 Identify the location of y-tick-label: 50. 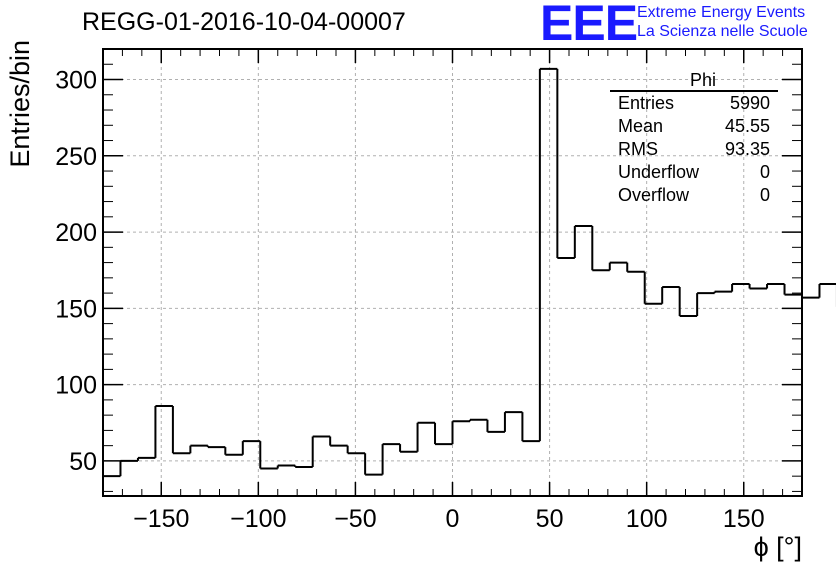
(83, 462).